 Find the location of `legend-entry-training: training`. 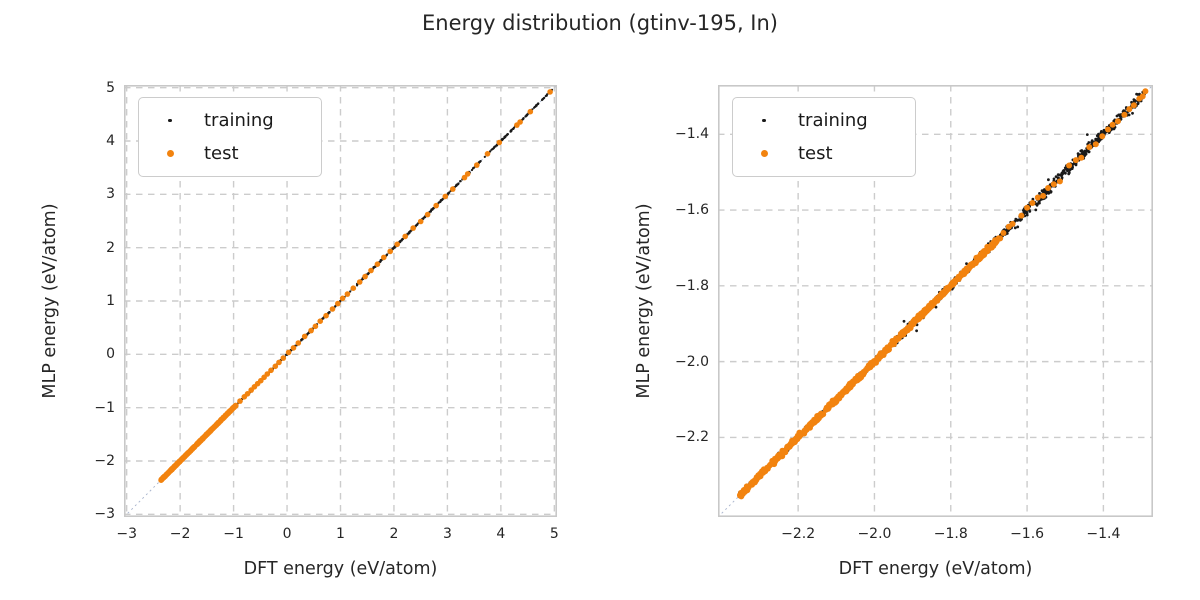

legend-entry-training: training is located at coordinates (230, 120).